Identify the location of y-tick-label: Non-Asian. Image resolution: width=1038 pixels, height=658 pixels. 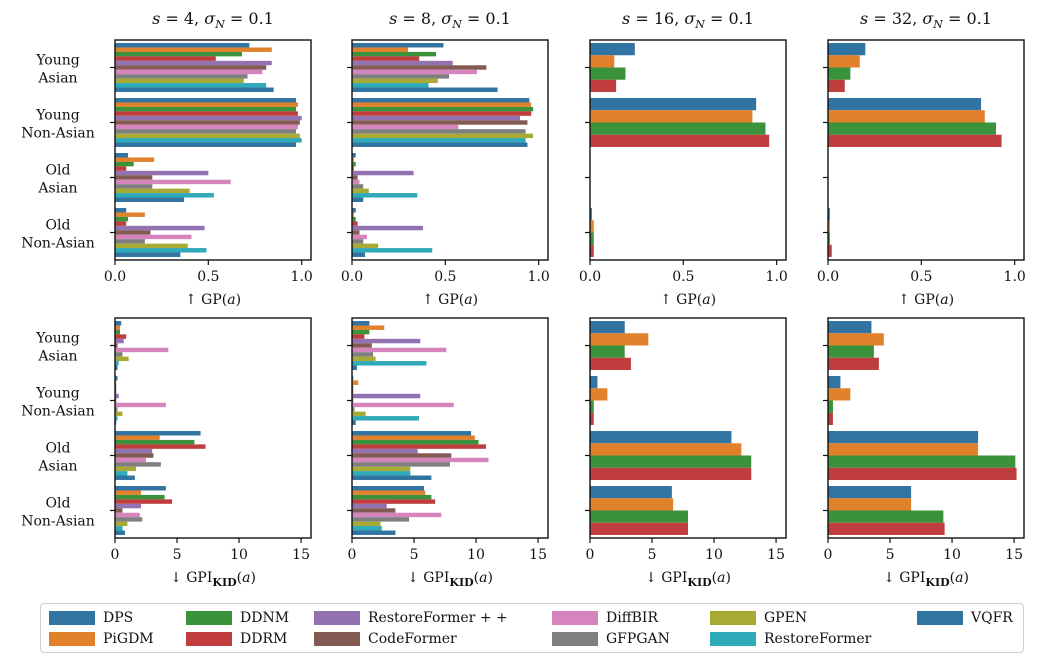
(58, 412).